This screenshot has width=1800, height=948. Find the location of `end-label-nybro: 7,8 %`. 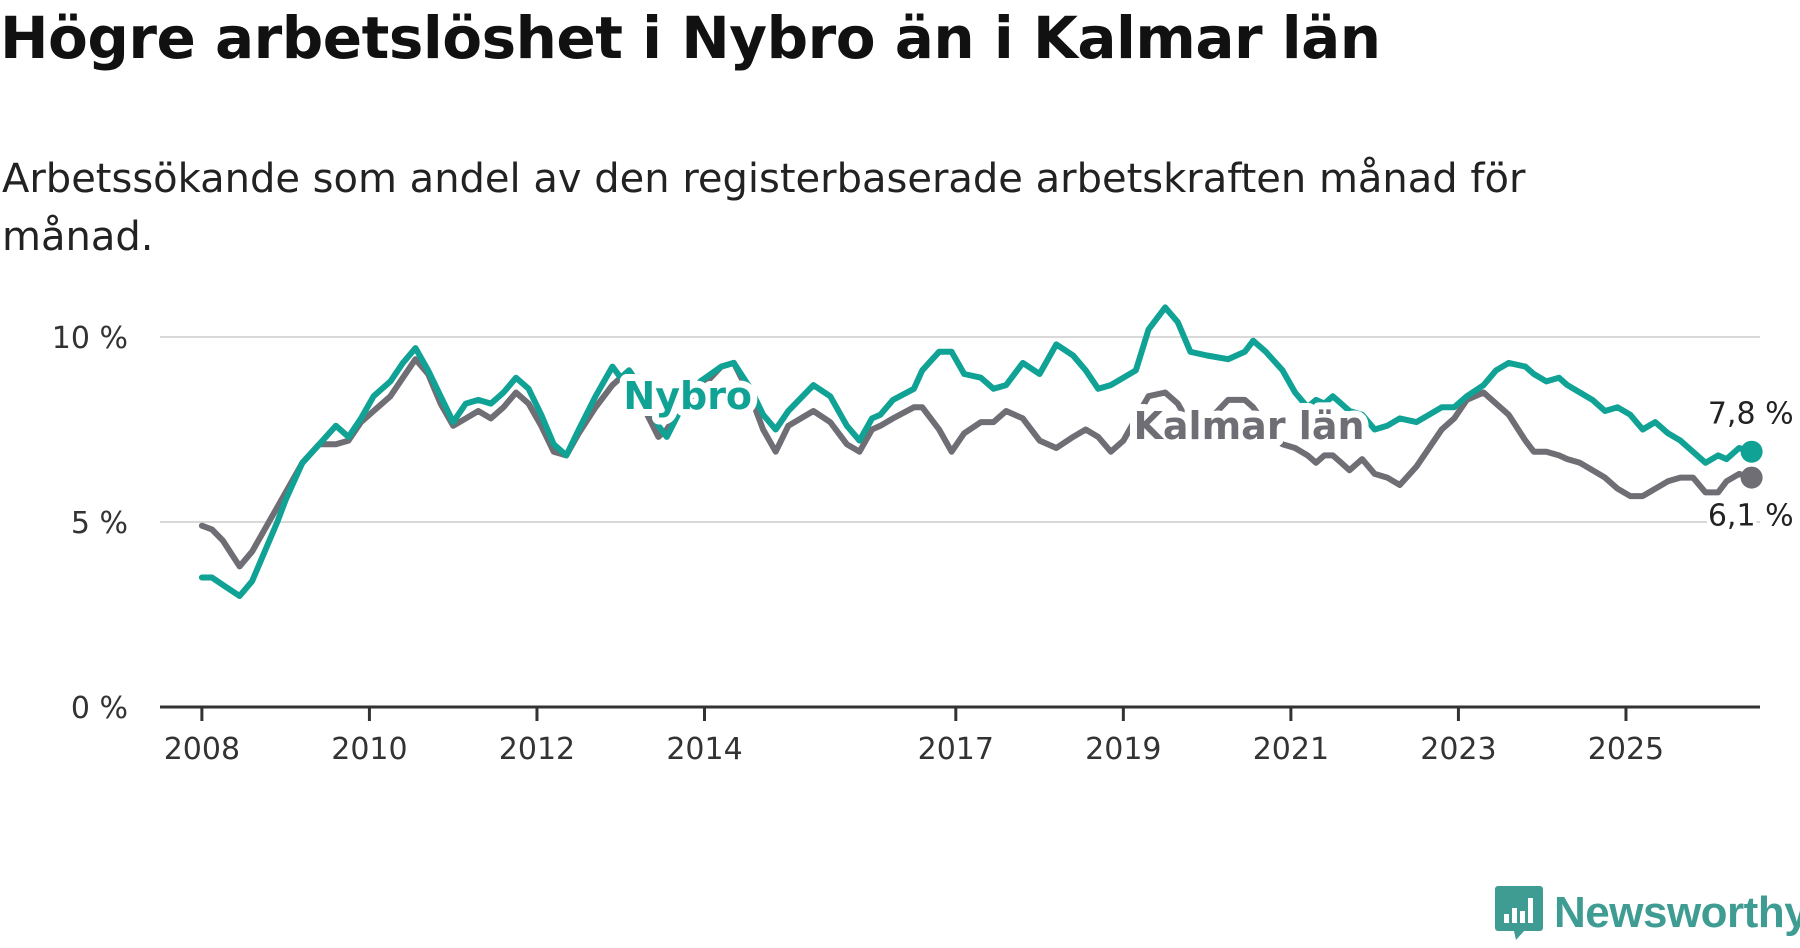

end-label-nybro: 7,8 % is located at coordinates (1751, 414).